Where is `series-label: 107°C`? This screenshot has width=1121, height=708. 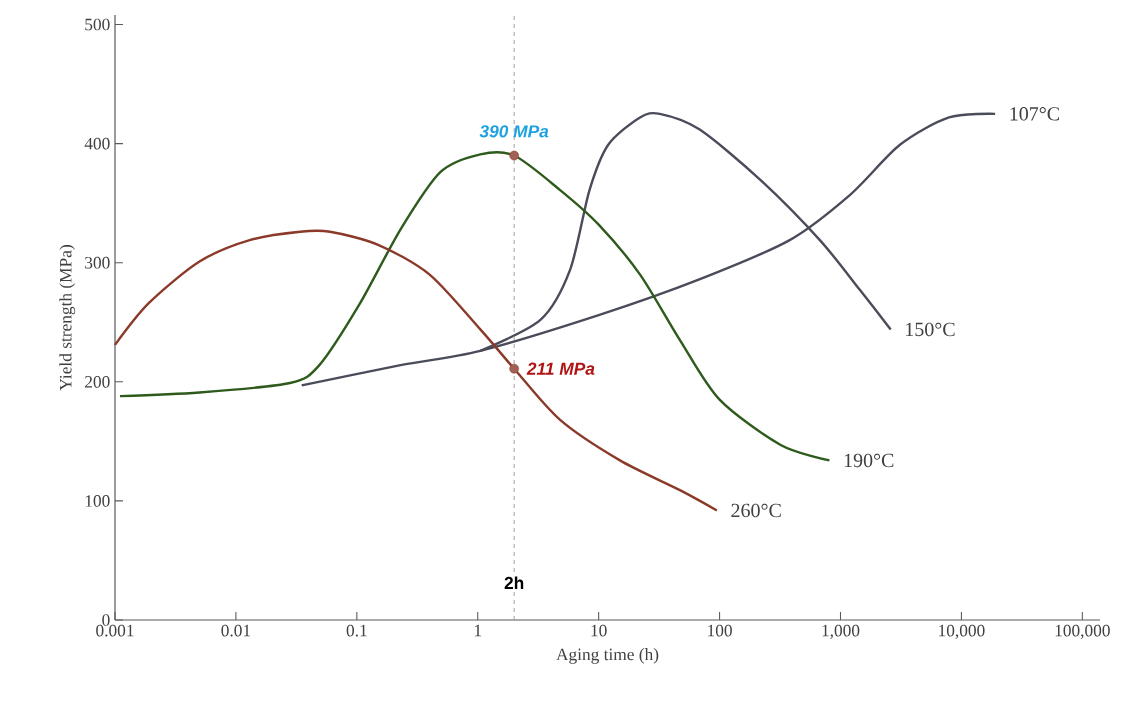 series-label: 107°C is located at coordinates (1034, 114).